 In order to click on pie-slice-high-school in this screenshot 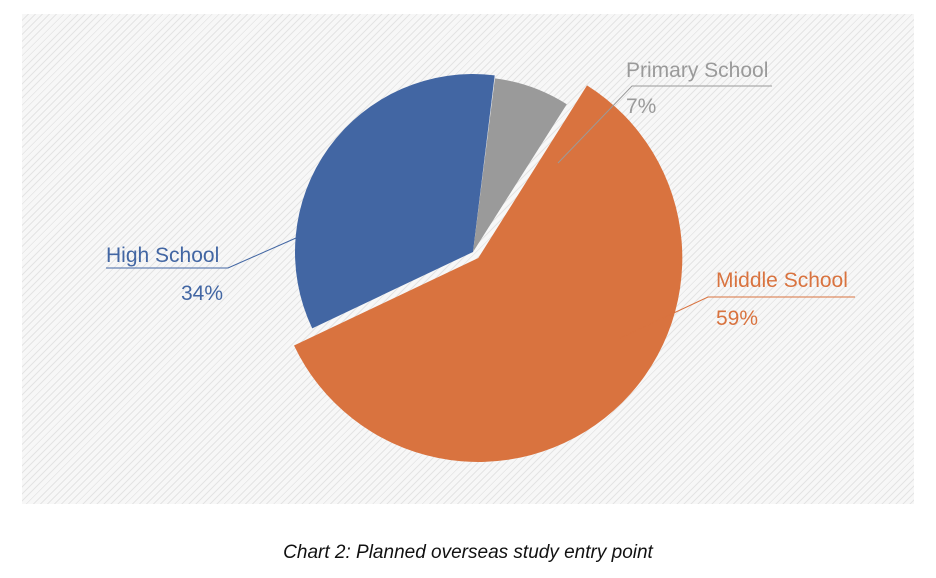, I will do `click(395, 201)`.